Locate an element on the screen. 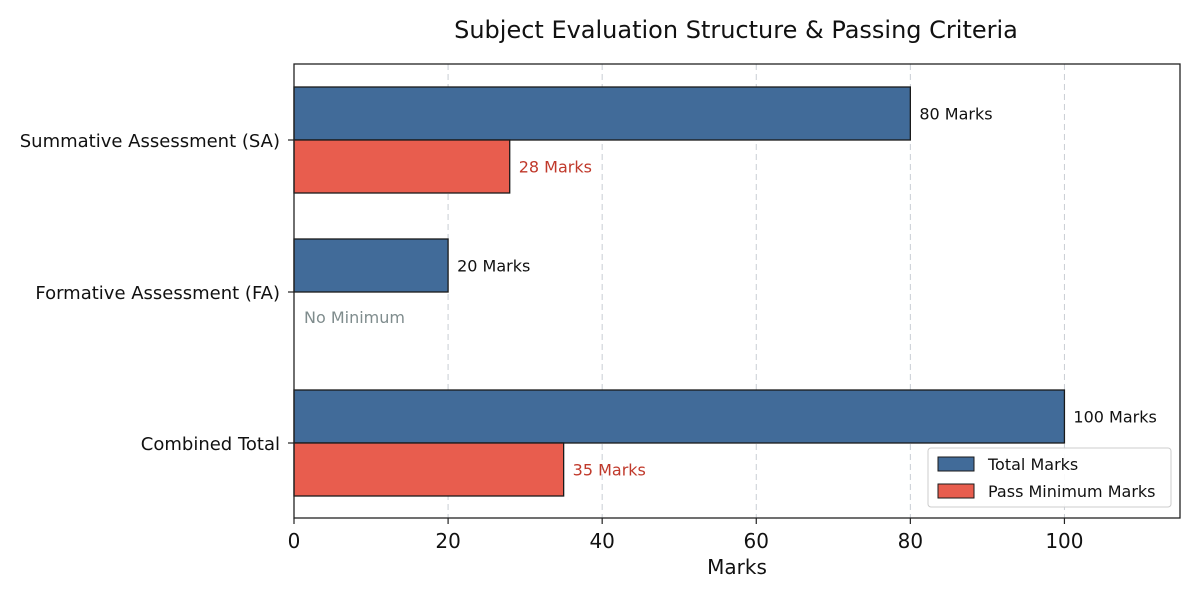  x-axis-label: Marks is located at coordinates (737, 567).